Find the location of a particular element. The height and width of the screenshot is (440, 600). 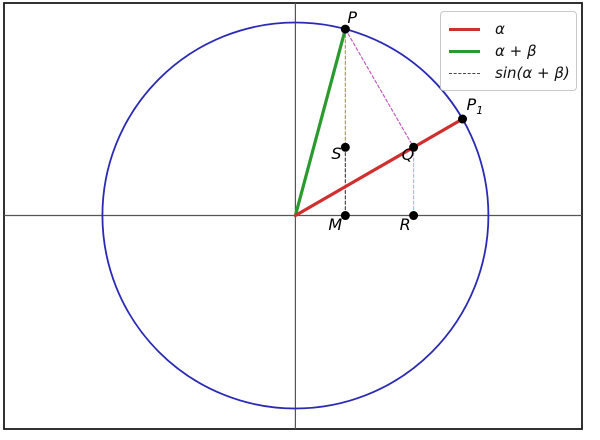

point-label-P1: P1 is located at coordinates (475, 106).